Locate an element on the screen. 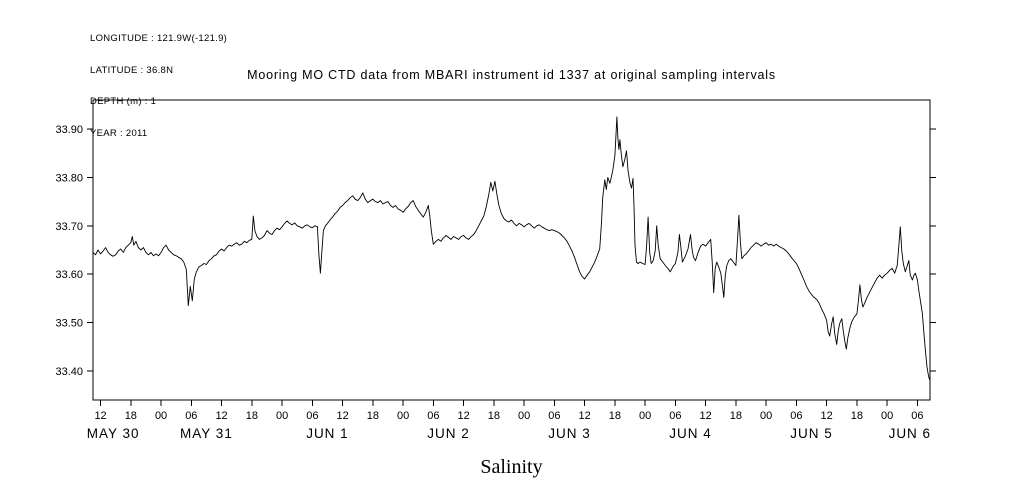 The image size is (1009, 504). y-tick-label: 33.40 is located at coordinates (69, 372).